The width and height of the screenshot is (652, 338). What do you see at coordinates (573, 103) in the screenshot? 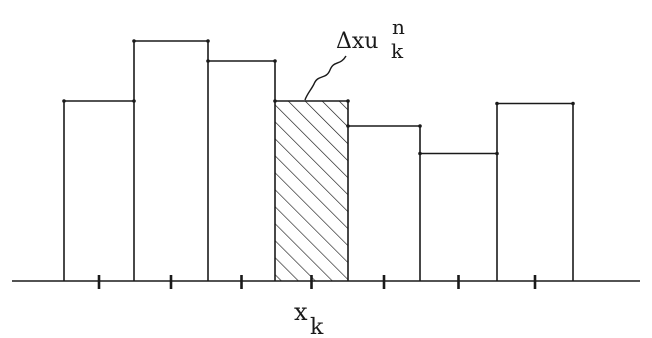
I see `cell-7-corner-right` at bounding box center [573, 103].